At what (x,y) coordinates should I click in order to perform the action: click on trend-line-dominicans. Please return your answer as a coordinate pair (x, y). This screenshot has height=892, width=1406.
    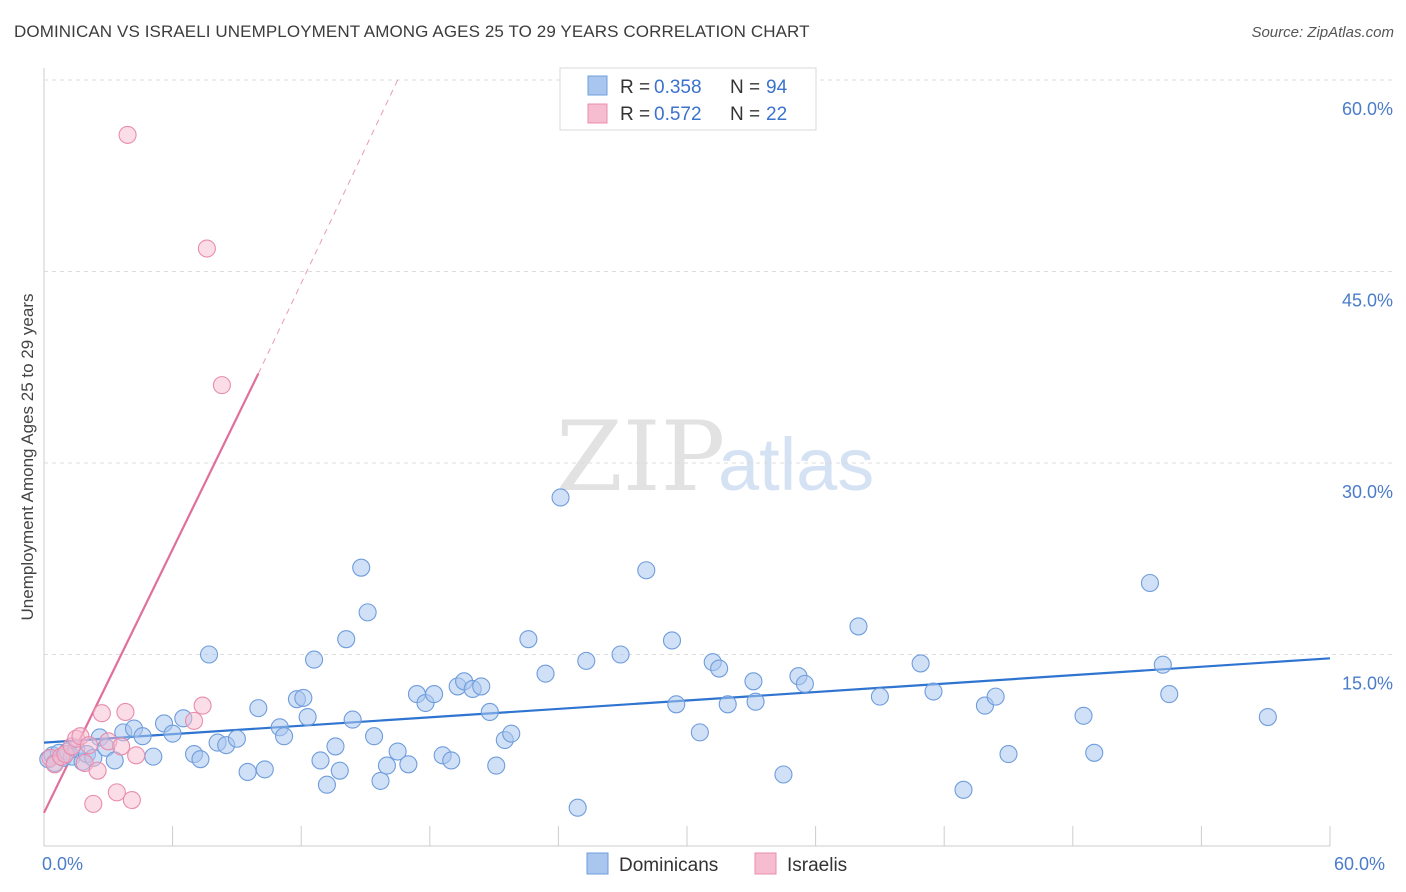
    Looking at the image, I should click on (687, 700).